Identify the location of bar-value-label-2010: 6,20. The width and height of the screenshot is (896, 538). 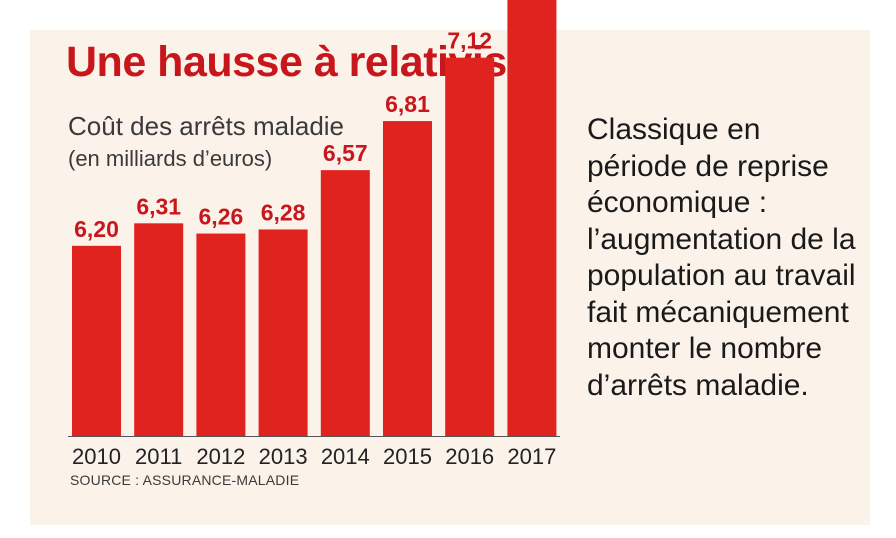
(96, 229).